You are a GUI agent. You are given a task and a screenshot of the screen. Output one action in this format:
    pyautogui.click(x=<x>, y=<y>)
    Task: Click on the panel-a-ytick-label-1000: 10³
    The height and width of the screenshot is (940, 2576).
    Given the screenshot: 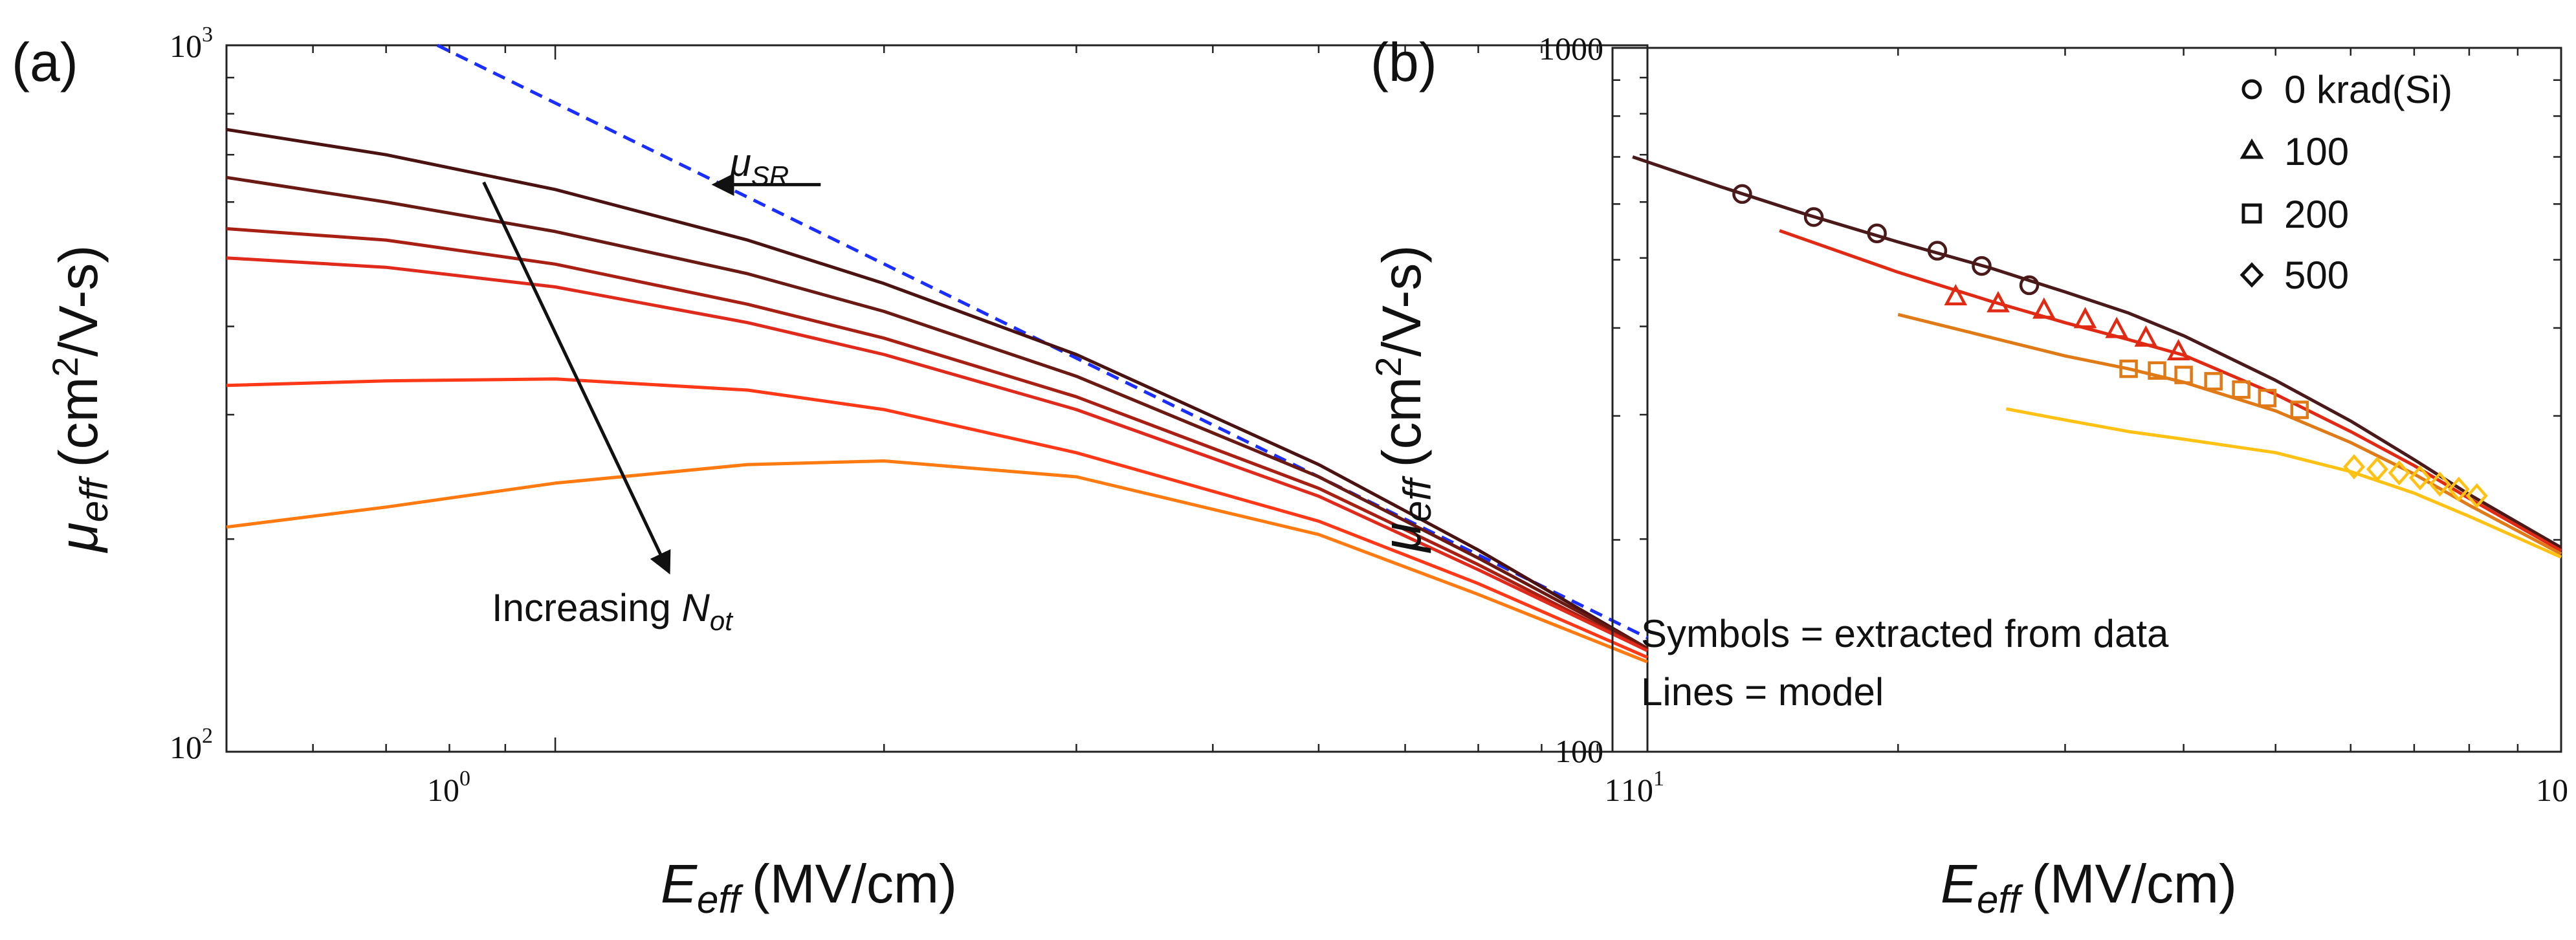 What is the action you would take?
    pyautogui.click(x=191, y=43)
    